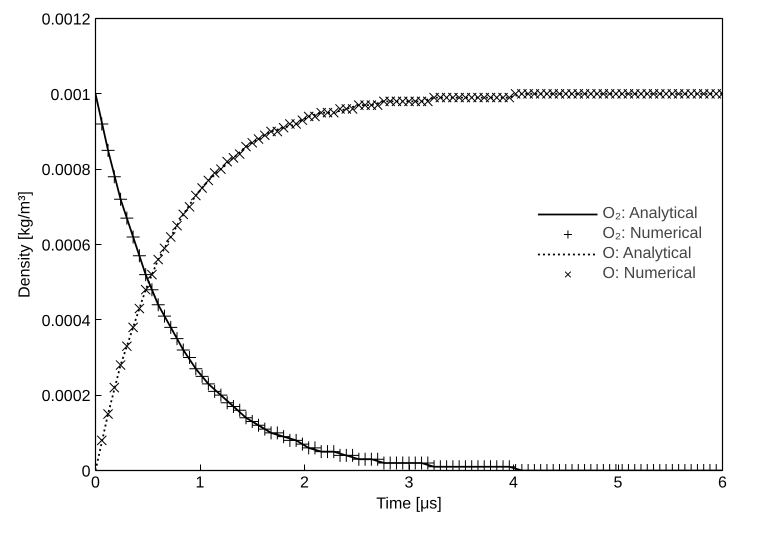 The height and width of the screenshot is (535, 757). What do you see at coordinates (650, 214) in the screenshot?
I see `legend-label: O₂: Analytical` at bounding box center [650, 214].